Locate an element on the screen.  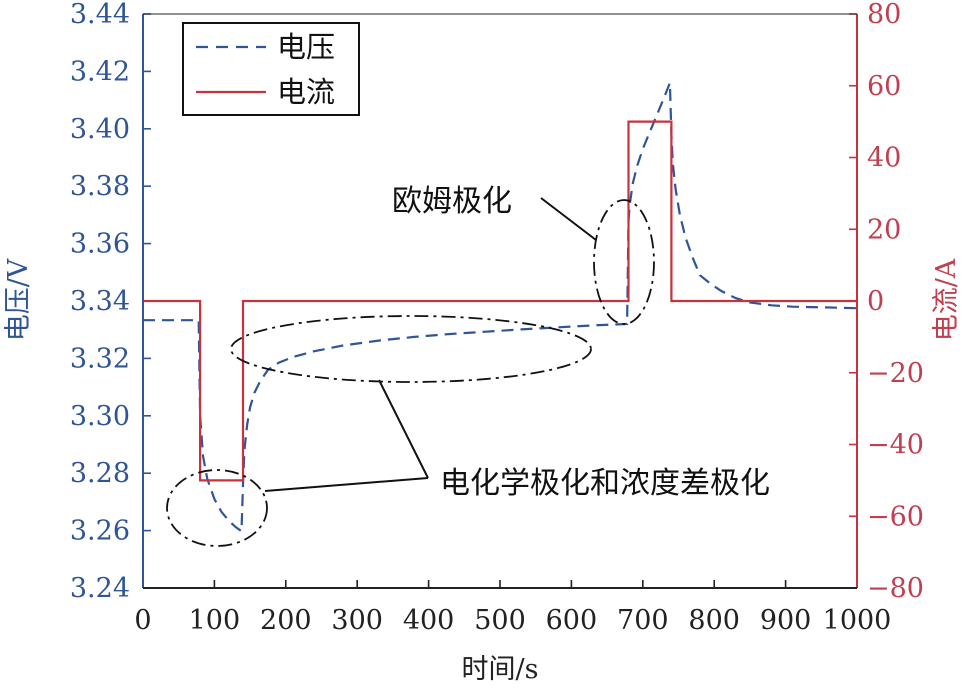
y-left-tick-label: 3.38 is located at coordinates (100, 186).